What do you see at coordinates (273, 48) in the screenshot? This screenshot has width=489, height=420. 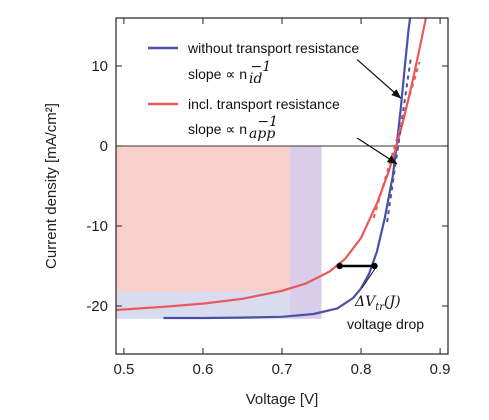 I see `legend-label-without: without transport resistance` at bounding box center [273, 48].